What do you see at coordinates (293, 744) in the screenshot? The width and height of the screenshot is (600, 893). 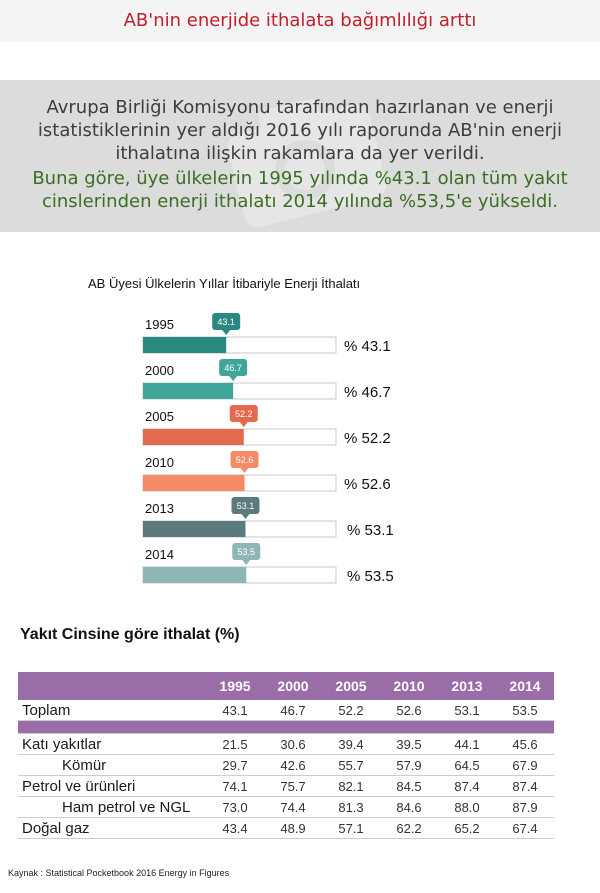 I see `table-cell: 30.6` at bounding box center [293, 744].